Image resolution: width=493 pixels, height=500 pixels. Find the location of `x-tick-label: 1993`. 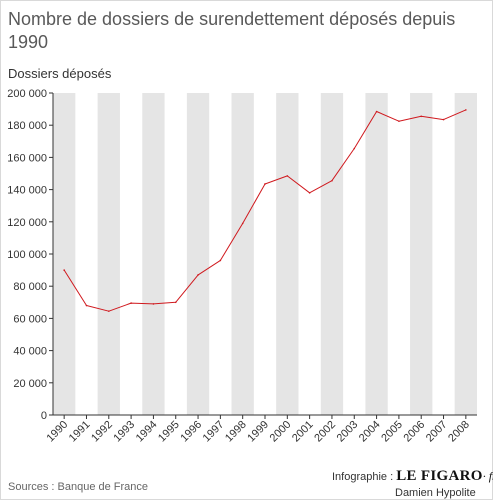

x-tick-label: 1993 is located at coordinates (124, 432).